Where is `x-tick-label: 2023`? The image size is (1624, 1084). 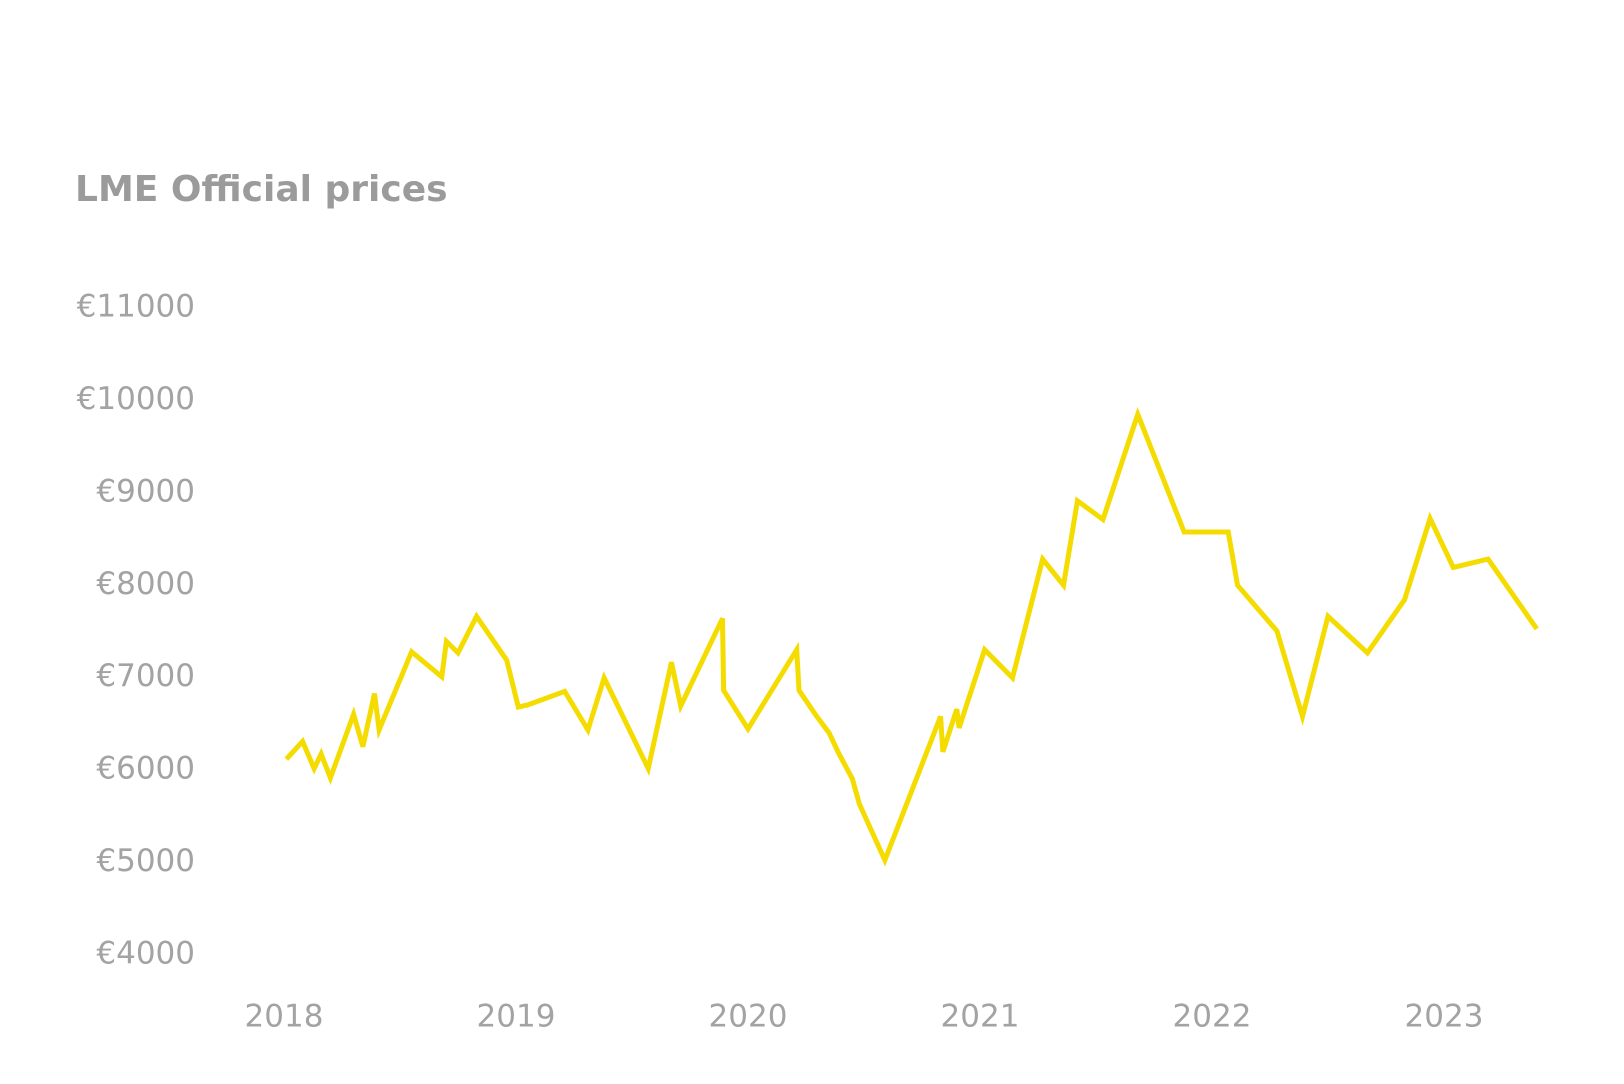 x-tick-label: 2023 is located at coordinates (1444, 1017).